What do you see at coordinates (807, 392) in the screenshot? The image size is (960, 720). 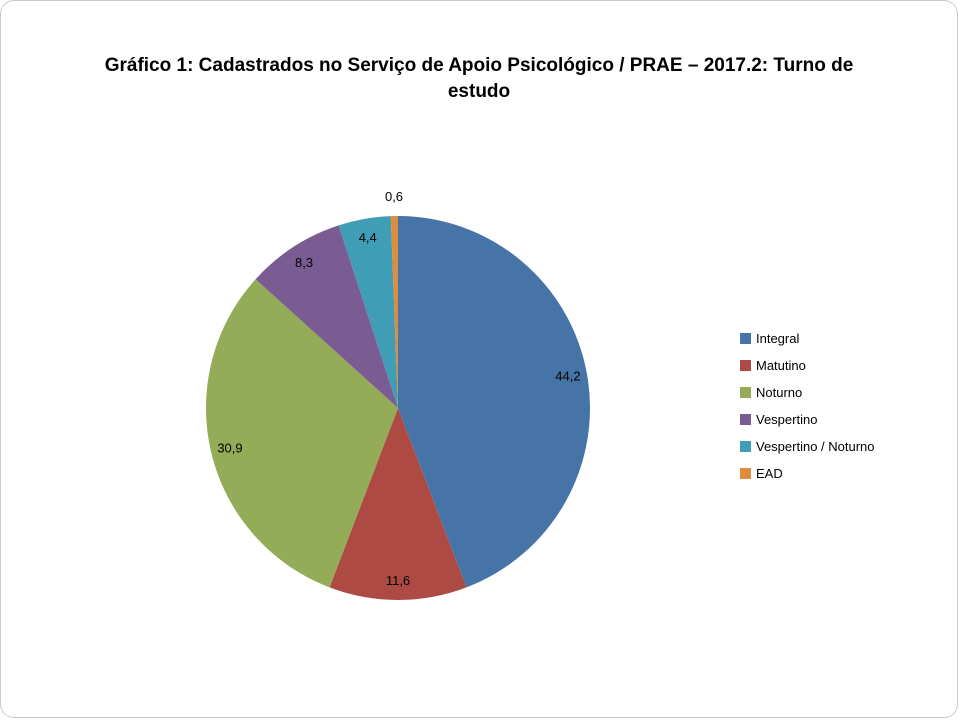 I see `legend-item-noturno: Noturno` at bounding box center [807, 392].